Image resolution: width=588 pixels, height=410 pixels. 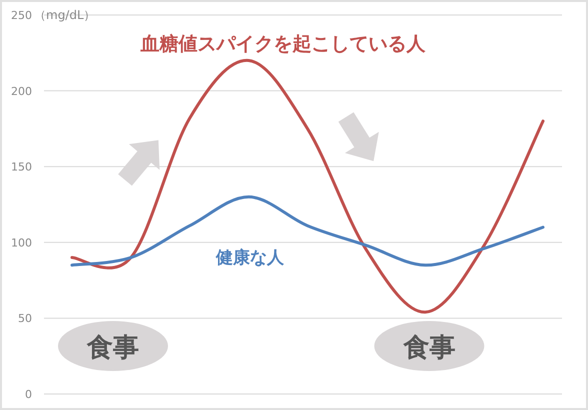 What do you see at coordinates (65, 15) in the screenshot?
I see `y-axis-title: （mg/dL）` at bounding box center [65, 15].